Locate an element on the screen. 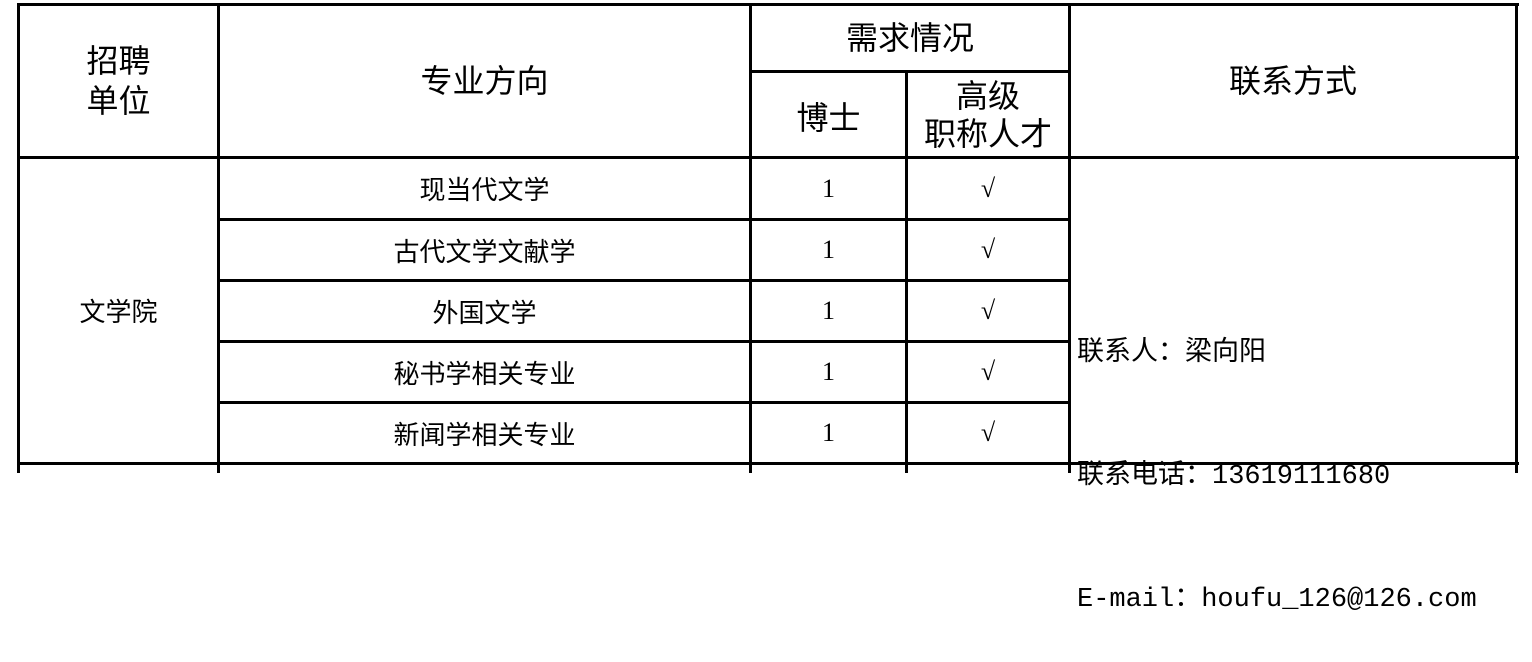 This screenshot has width=1532, height=662. header-phd: 博士 is located at coordinates (828, 117).